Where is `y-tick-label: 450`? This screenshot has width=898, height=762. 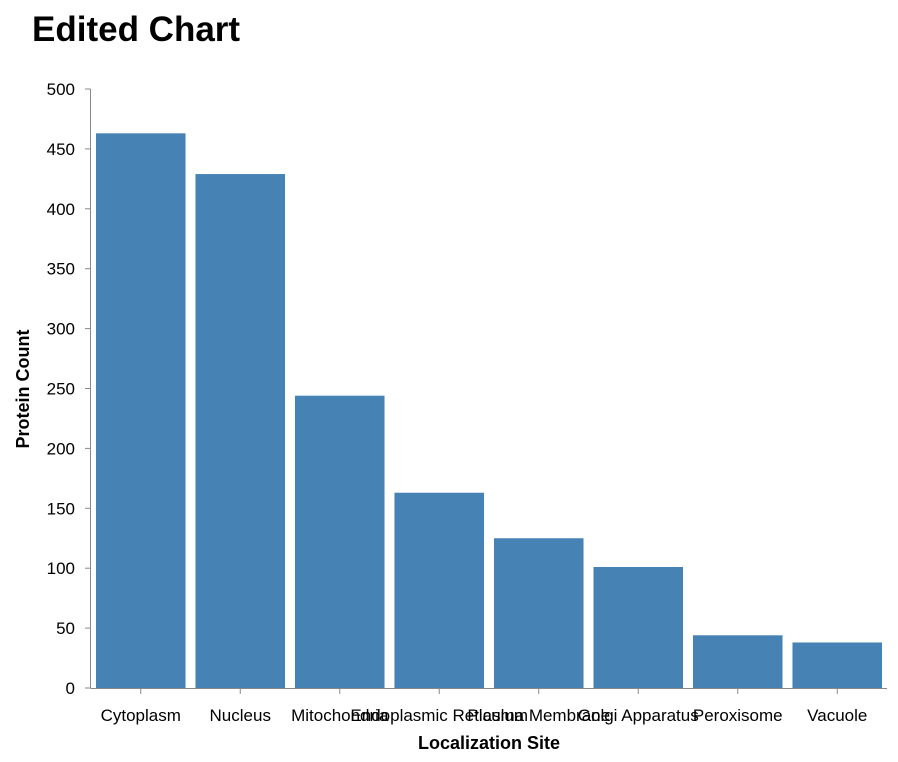 y-tick-label: 450 is located at coordinates (61, 149).